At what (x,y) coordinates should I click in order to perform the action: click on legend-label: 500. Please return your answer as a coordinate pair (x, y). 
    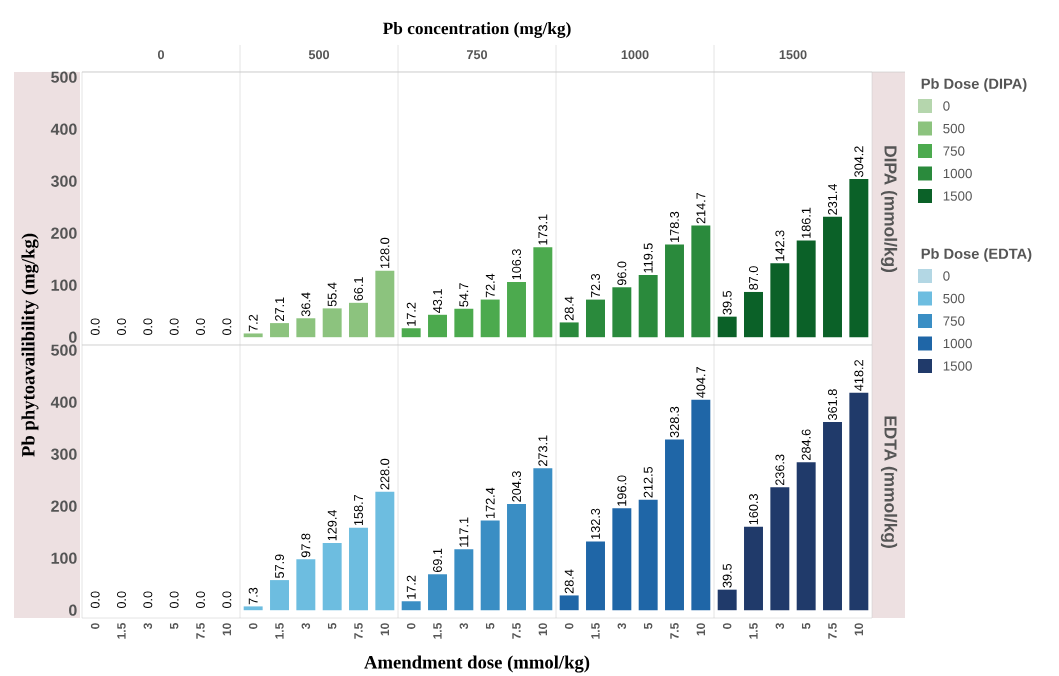
    Looking at the image, I should click on (954, 298).